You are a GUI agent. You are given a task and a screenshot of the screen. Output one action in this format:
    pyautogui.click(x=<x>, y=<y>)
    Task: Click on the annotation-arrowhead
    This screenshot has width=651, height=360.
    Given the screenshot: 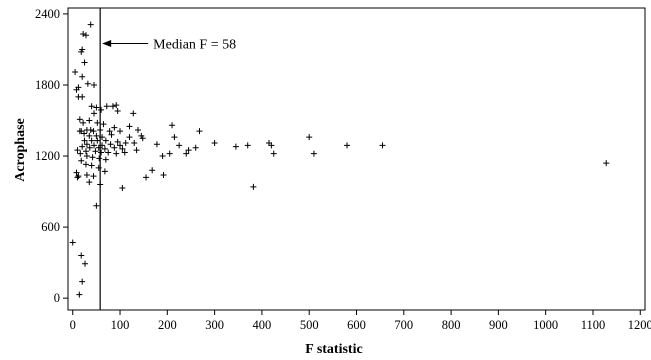 What is the action you would take?
    pyautogui.click(x=107, y=44)
    